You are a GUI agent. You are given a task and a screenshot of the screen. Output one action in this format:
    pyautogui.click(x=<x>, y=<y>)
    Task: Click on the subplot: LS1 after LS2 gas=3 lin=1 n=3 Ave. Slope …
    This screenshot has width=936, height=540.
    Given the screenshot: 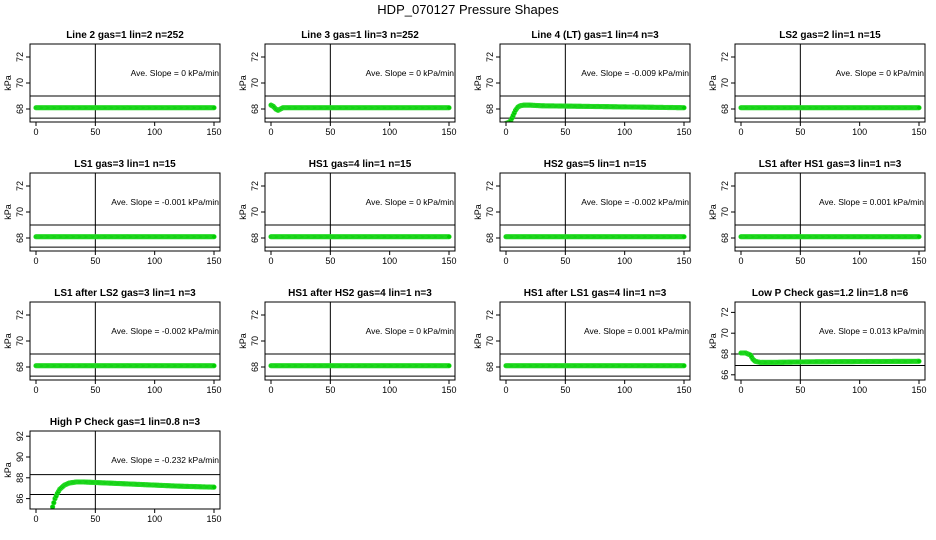 What is the action you would take?
    pyautogui.click(x=112, y=341)
    